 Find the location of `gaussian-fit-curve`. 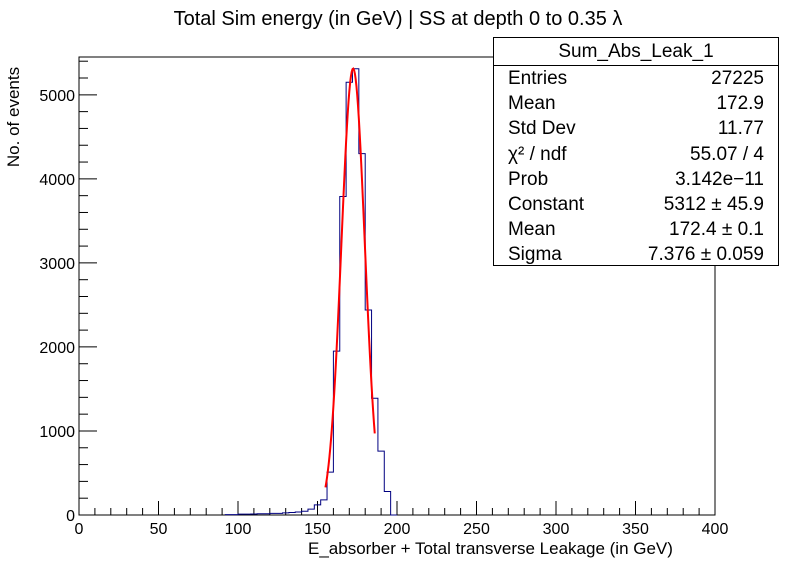

gaussian-fit-curve is located at coordinates (350, 277).